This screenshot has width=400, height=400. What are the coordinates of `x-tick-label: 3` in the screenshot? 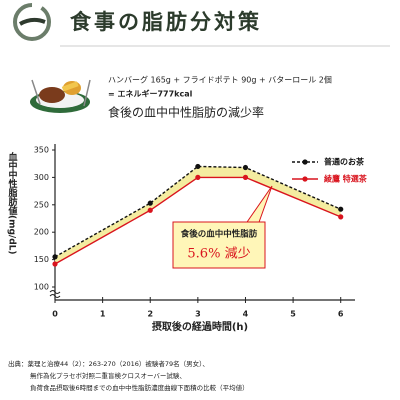 It's located at (198, 314).